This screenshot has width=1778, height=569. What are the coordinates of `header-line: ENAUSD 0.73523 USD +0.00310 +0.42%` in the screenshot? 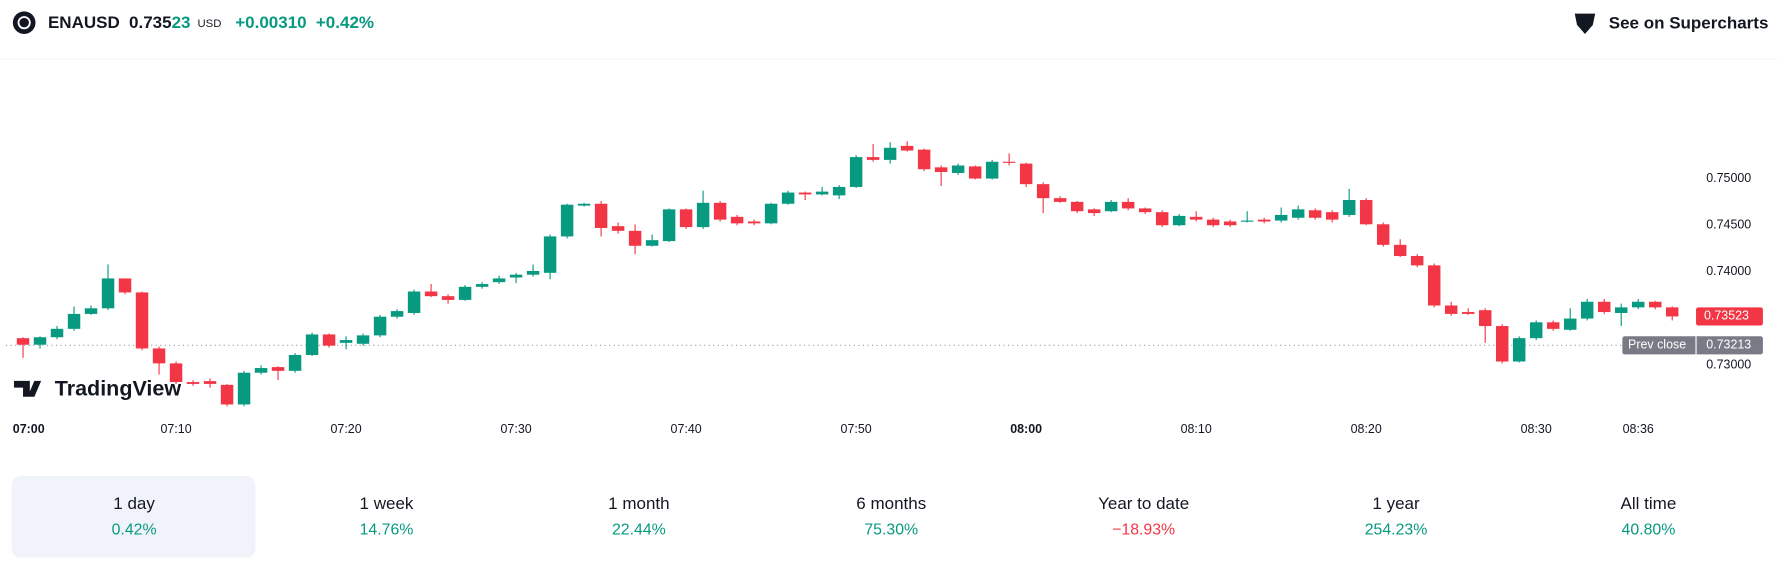 It's located at (211, 22).